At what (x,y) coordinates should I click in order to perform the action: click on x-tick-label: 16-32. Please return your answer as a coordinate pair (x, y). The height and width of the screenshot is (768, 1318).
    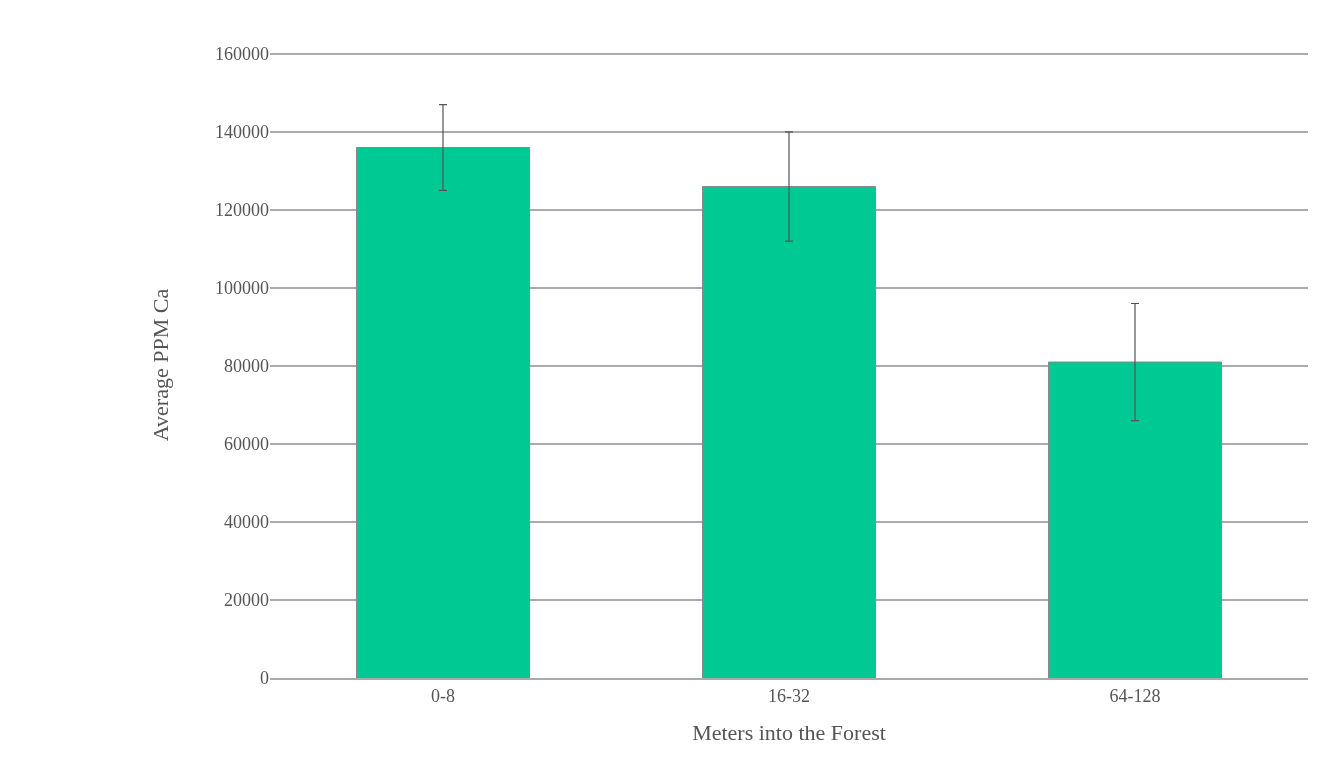
    Looking at the image, I should click on (789, 695).